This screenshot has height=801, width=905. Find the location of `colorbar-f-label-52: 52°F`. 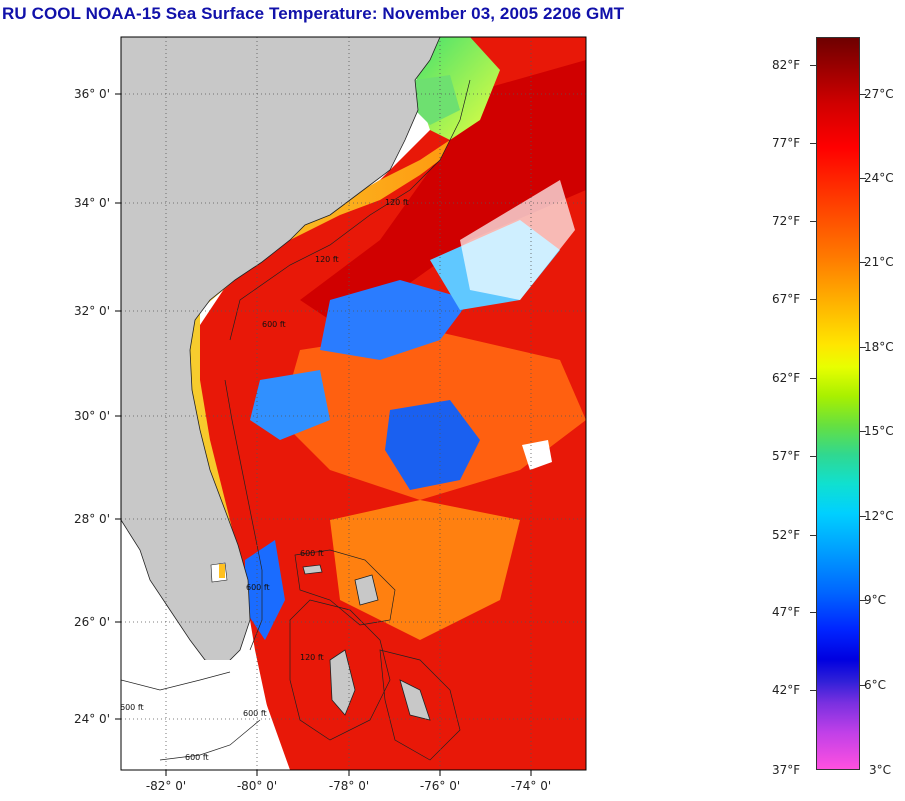

colorbar-f-label-52: 52°F is located at coordinates (786, 535).